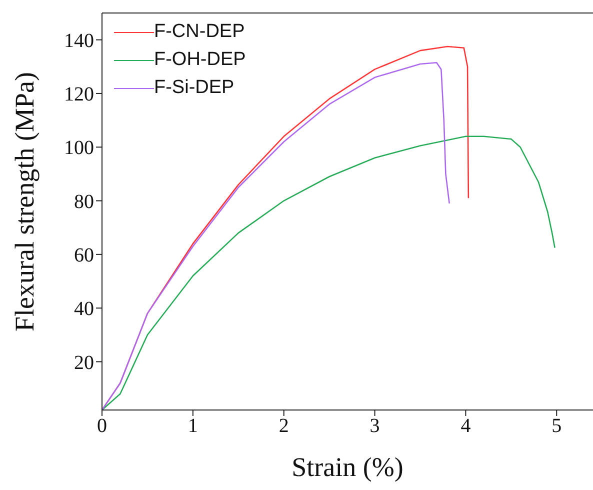 This screenshot has width=593, height=490. What do you see at coordinates (199, 32) in the screenshot?
I see `legend-label: F-CN-DEP` at bounding box center [199, 32].